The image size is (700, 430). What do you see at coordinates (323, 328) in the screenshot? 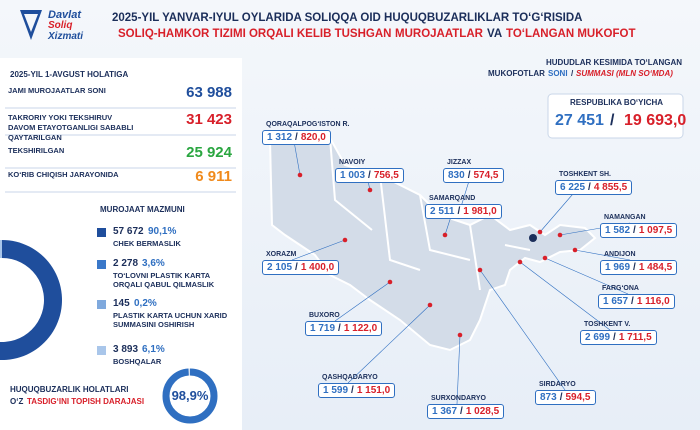
I see `region-count: 1 719` at bounding box center [323, 328].